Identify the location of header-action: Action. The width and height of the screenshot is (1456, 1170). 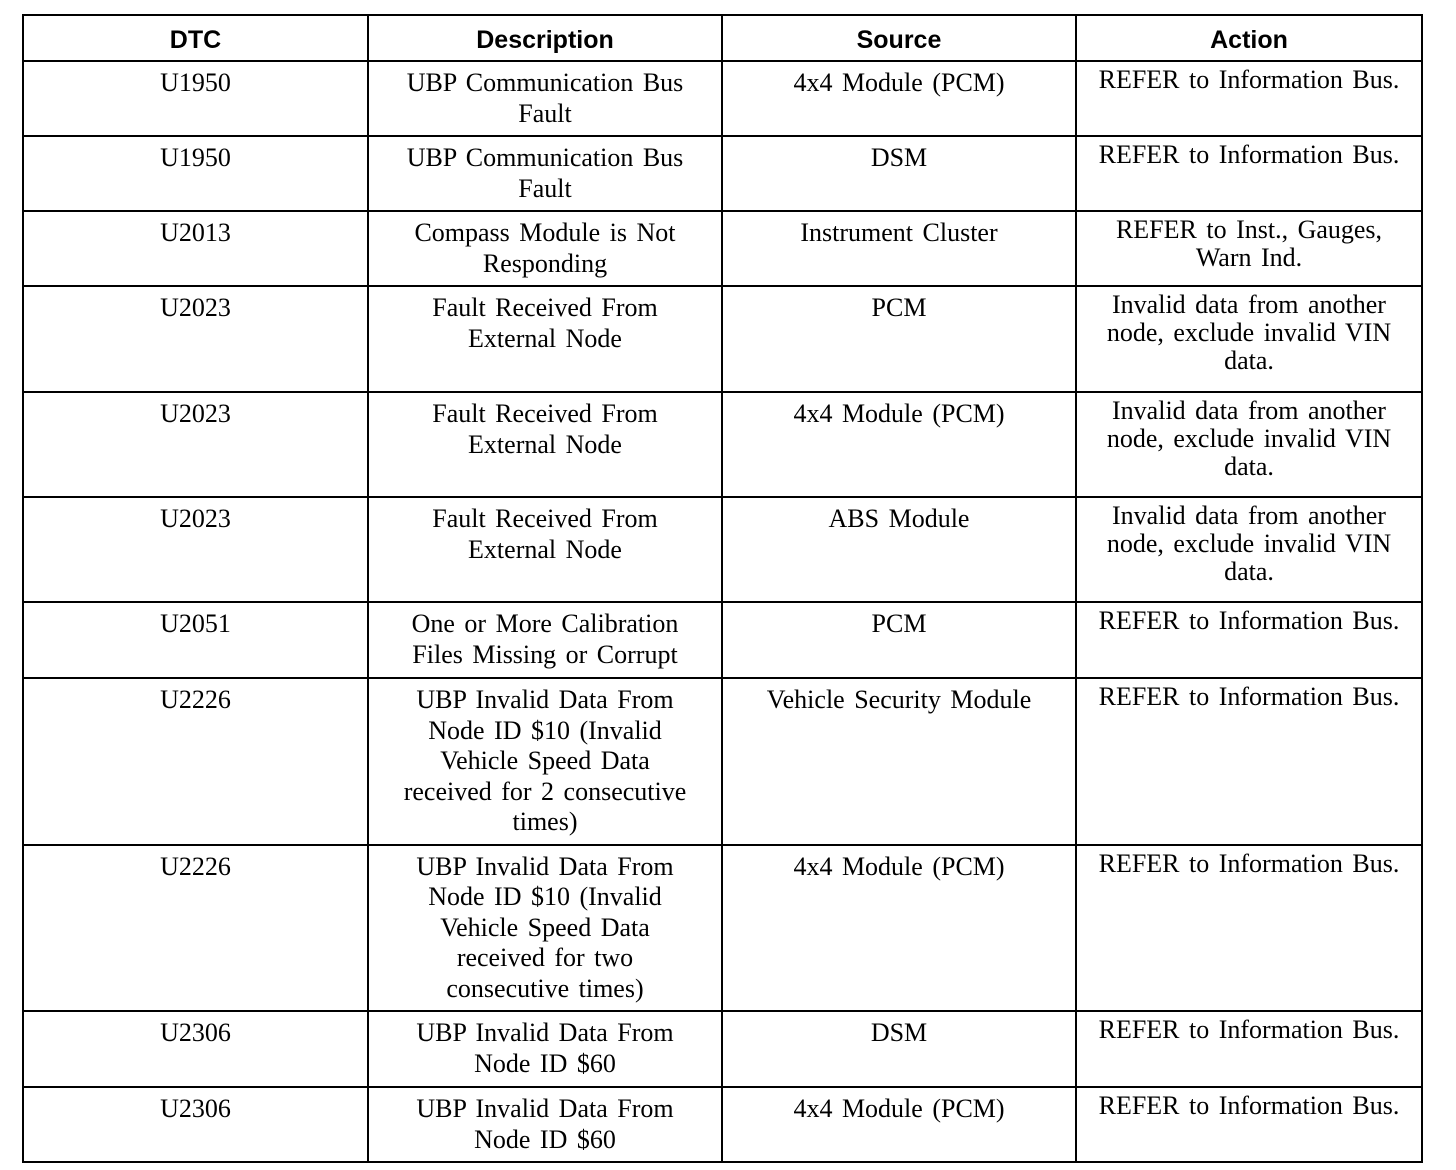
(1249, 38).